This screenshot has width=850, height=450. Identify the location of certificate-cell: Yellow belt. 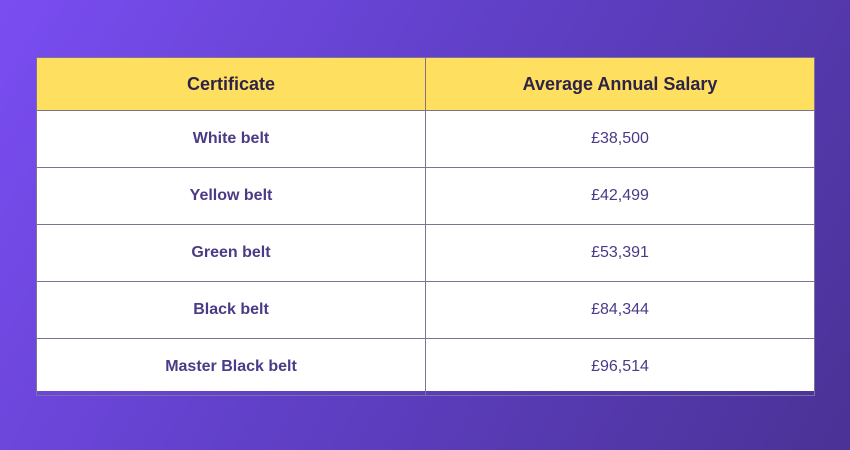
(231, 196).